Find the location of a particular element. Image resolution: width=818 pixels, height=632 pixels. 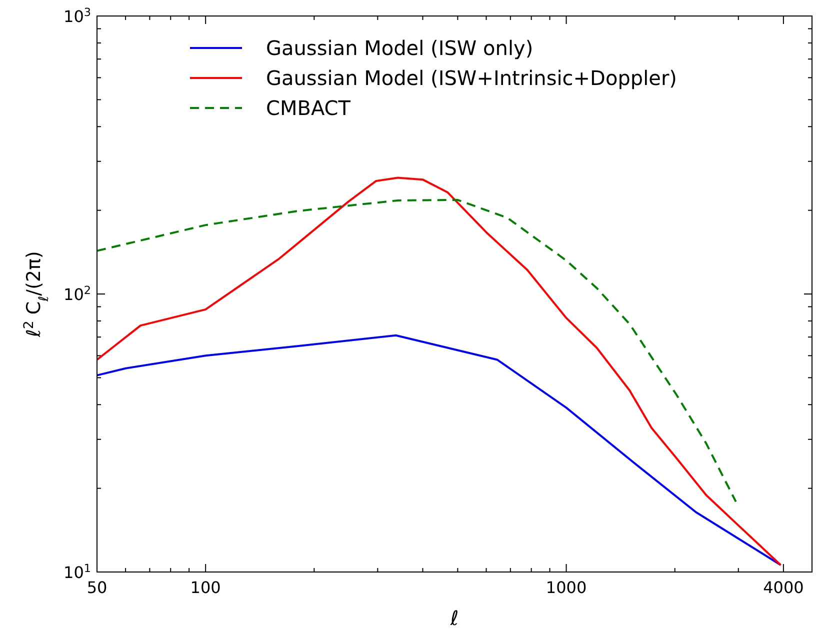

x-tick-label: 1000 is located at coordinates (566, 587).